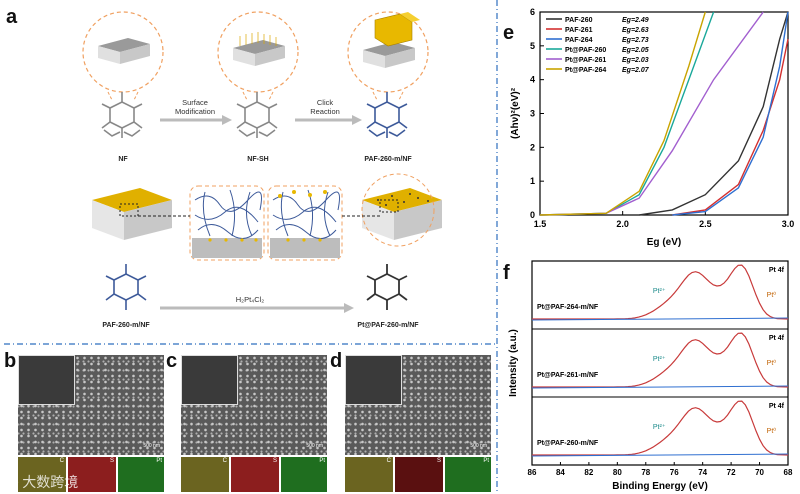  Describe the element at coordinates (387, 115) in the screenshot. I see `foam-paf` at that location.